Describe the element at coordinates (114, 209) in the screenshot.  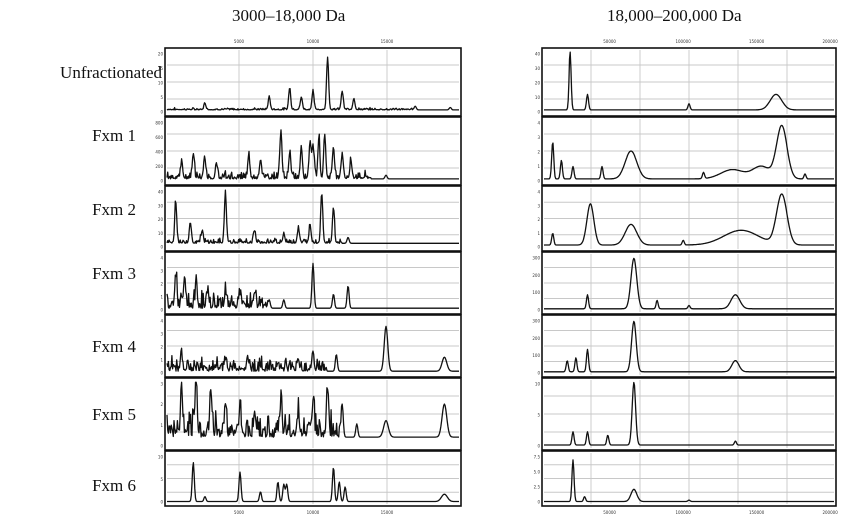
I see `row-label-fxm-2: Fxm 2` at that location.